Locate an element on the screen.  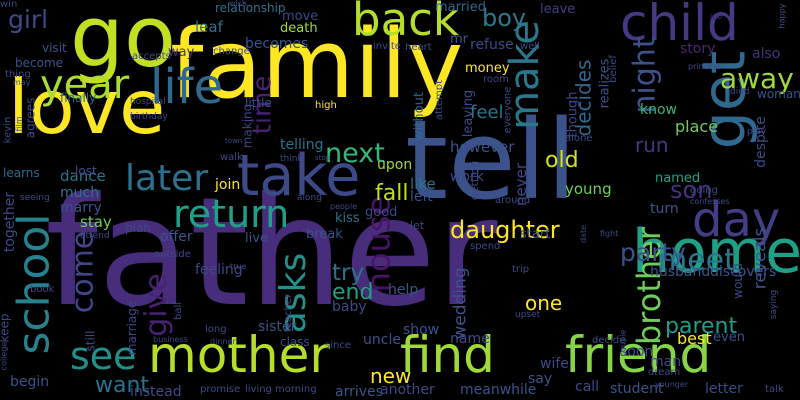
word-letter: letter is located at coordinates (724, 389).